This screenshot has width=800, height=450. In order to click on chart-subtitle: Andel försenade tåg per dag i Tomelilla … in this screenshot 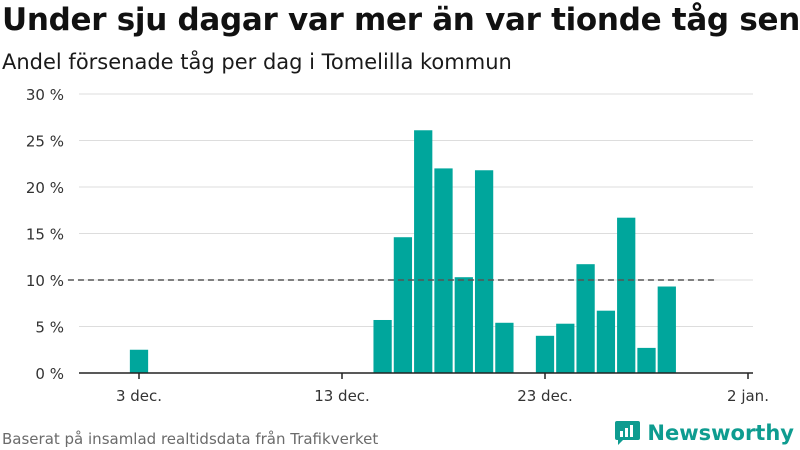, I will do `click(257, 62)`.